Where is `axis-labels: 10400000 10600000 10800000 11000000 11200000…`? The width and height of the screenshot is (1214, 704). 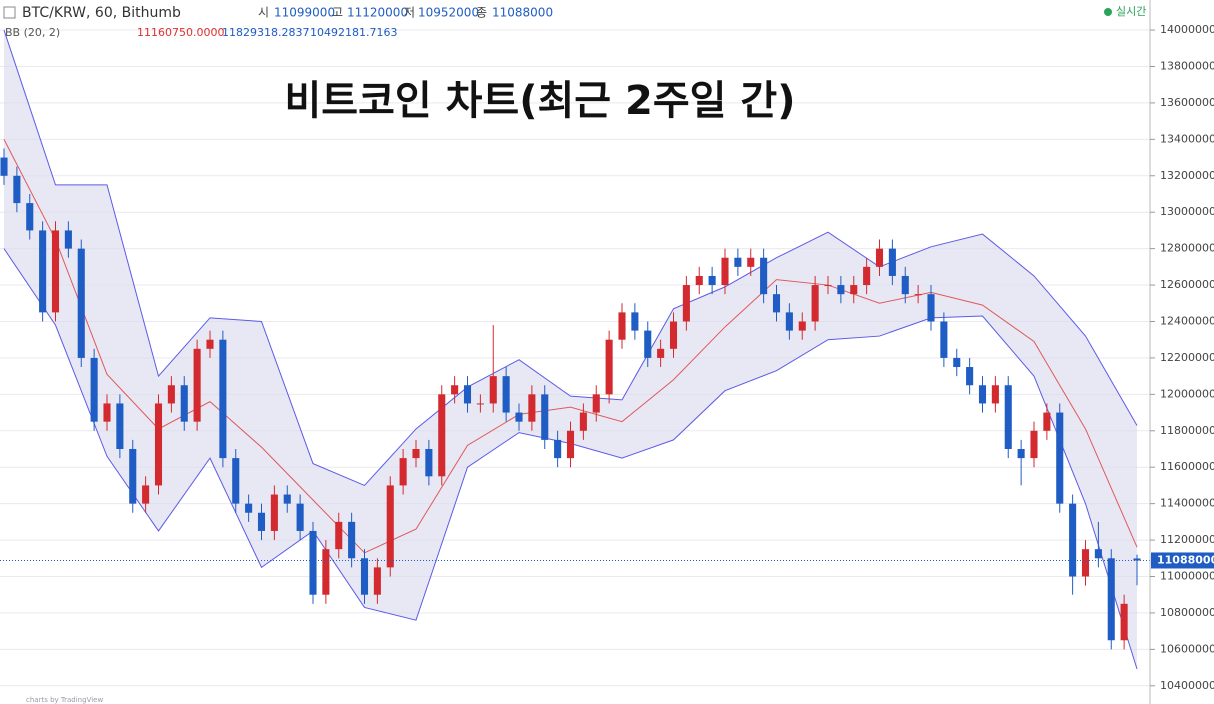 axis-labels: 10400000 10600000 10800000 11000000 11200000… is located at coordinates (1182, 357).